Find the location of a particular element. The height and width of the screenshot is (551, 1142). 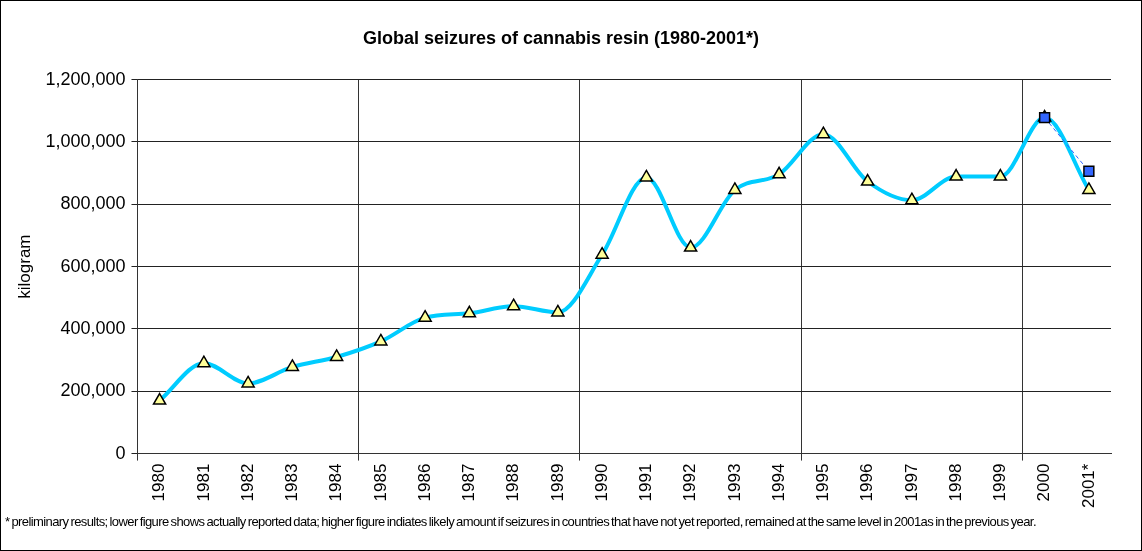

x-tick-label: 1984 is located at coordinates (336, 482).